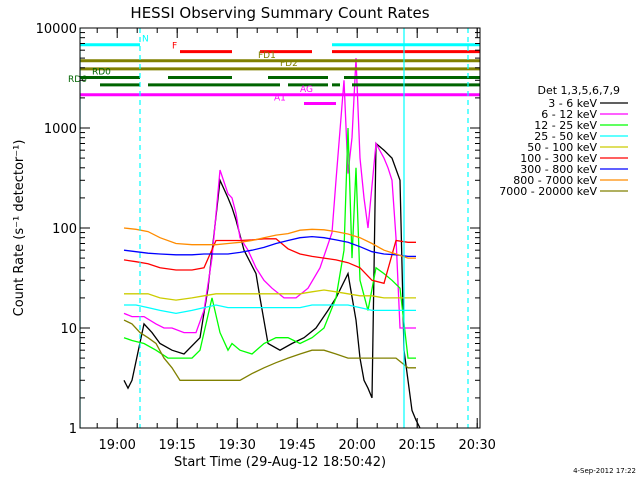 This screenshot has height=480, width=640. Describe the element at coordinates (280, 462) in the screenshot. I see `x-axis-label: Start Time (29-Aug-12 18:50:42)` at that location.